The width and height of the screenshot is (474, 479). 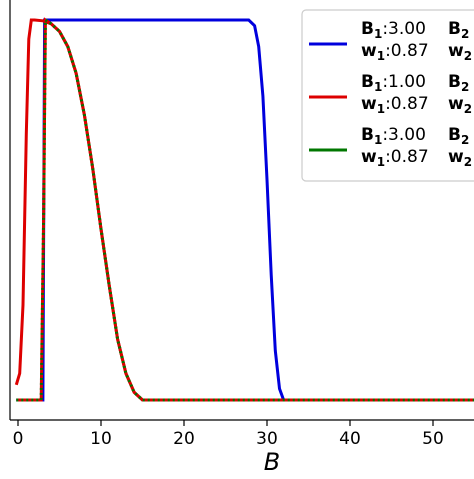 I want to click on x-tick-label: 40, so click(x=350, y=439).